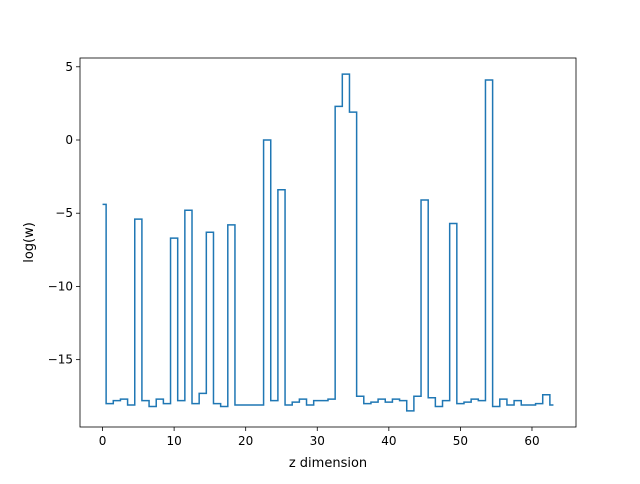 The image size is (640, 484). Describe the element at coordinates (531, 441) in the screenshot. I see `x-tick-label: 60` at that location.